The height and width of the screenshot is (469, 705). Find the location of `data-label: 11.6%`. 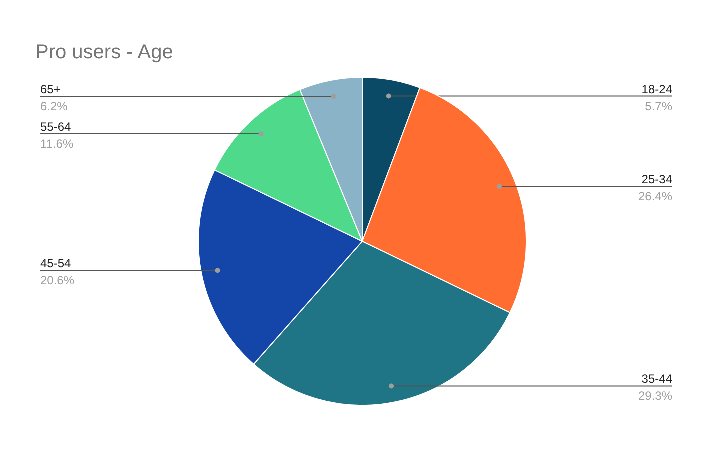

data-label: 11.6% is located at coordinates (57, 144).